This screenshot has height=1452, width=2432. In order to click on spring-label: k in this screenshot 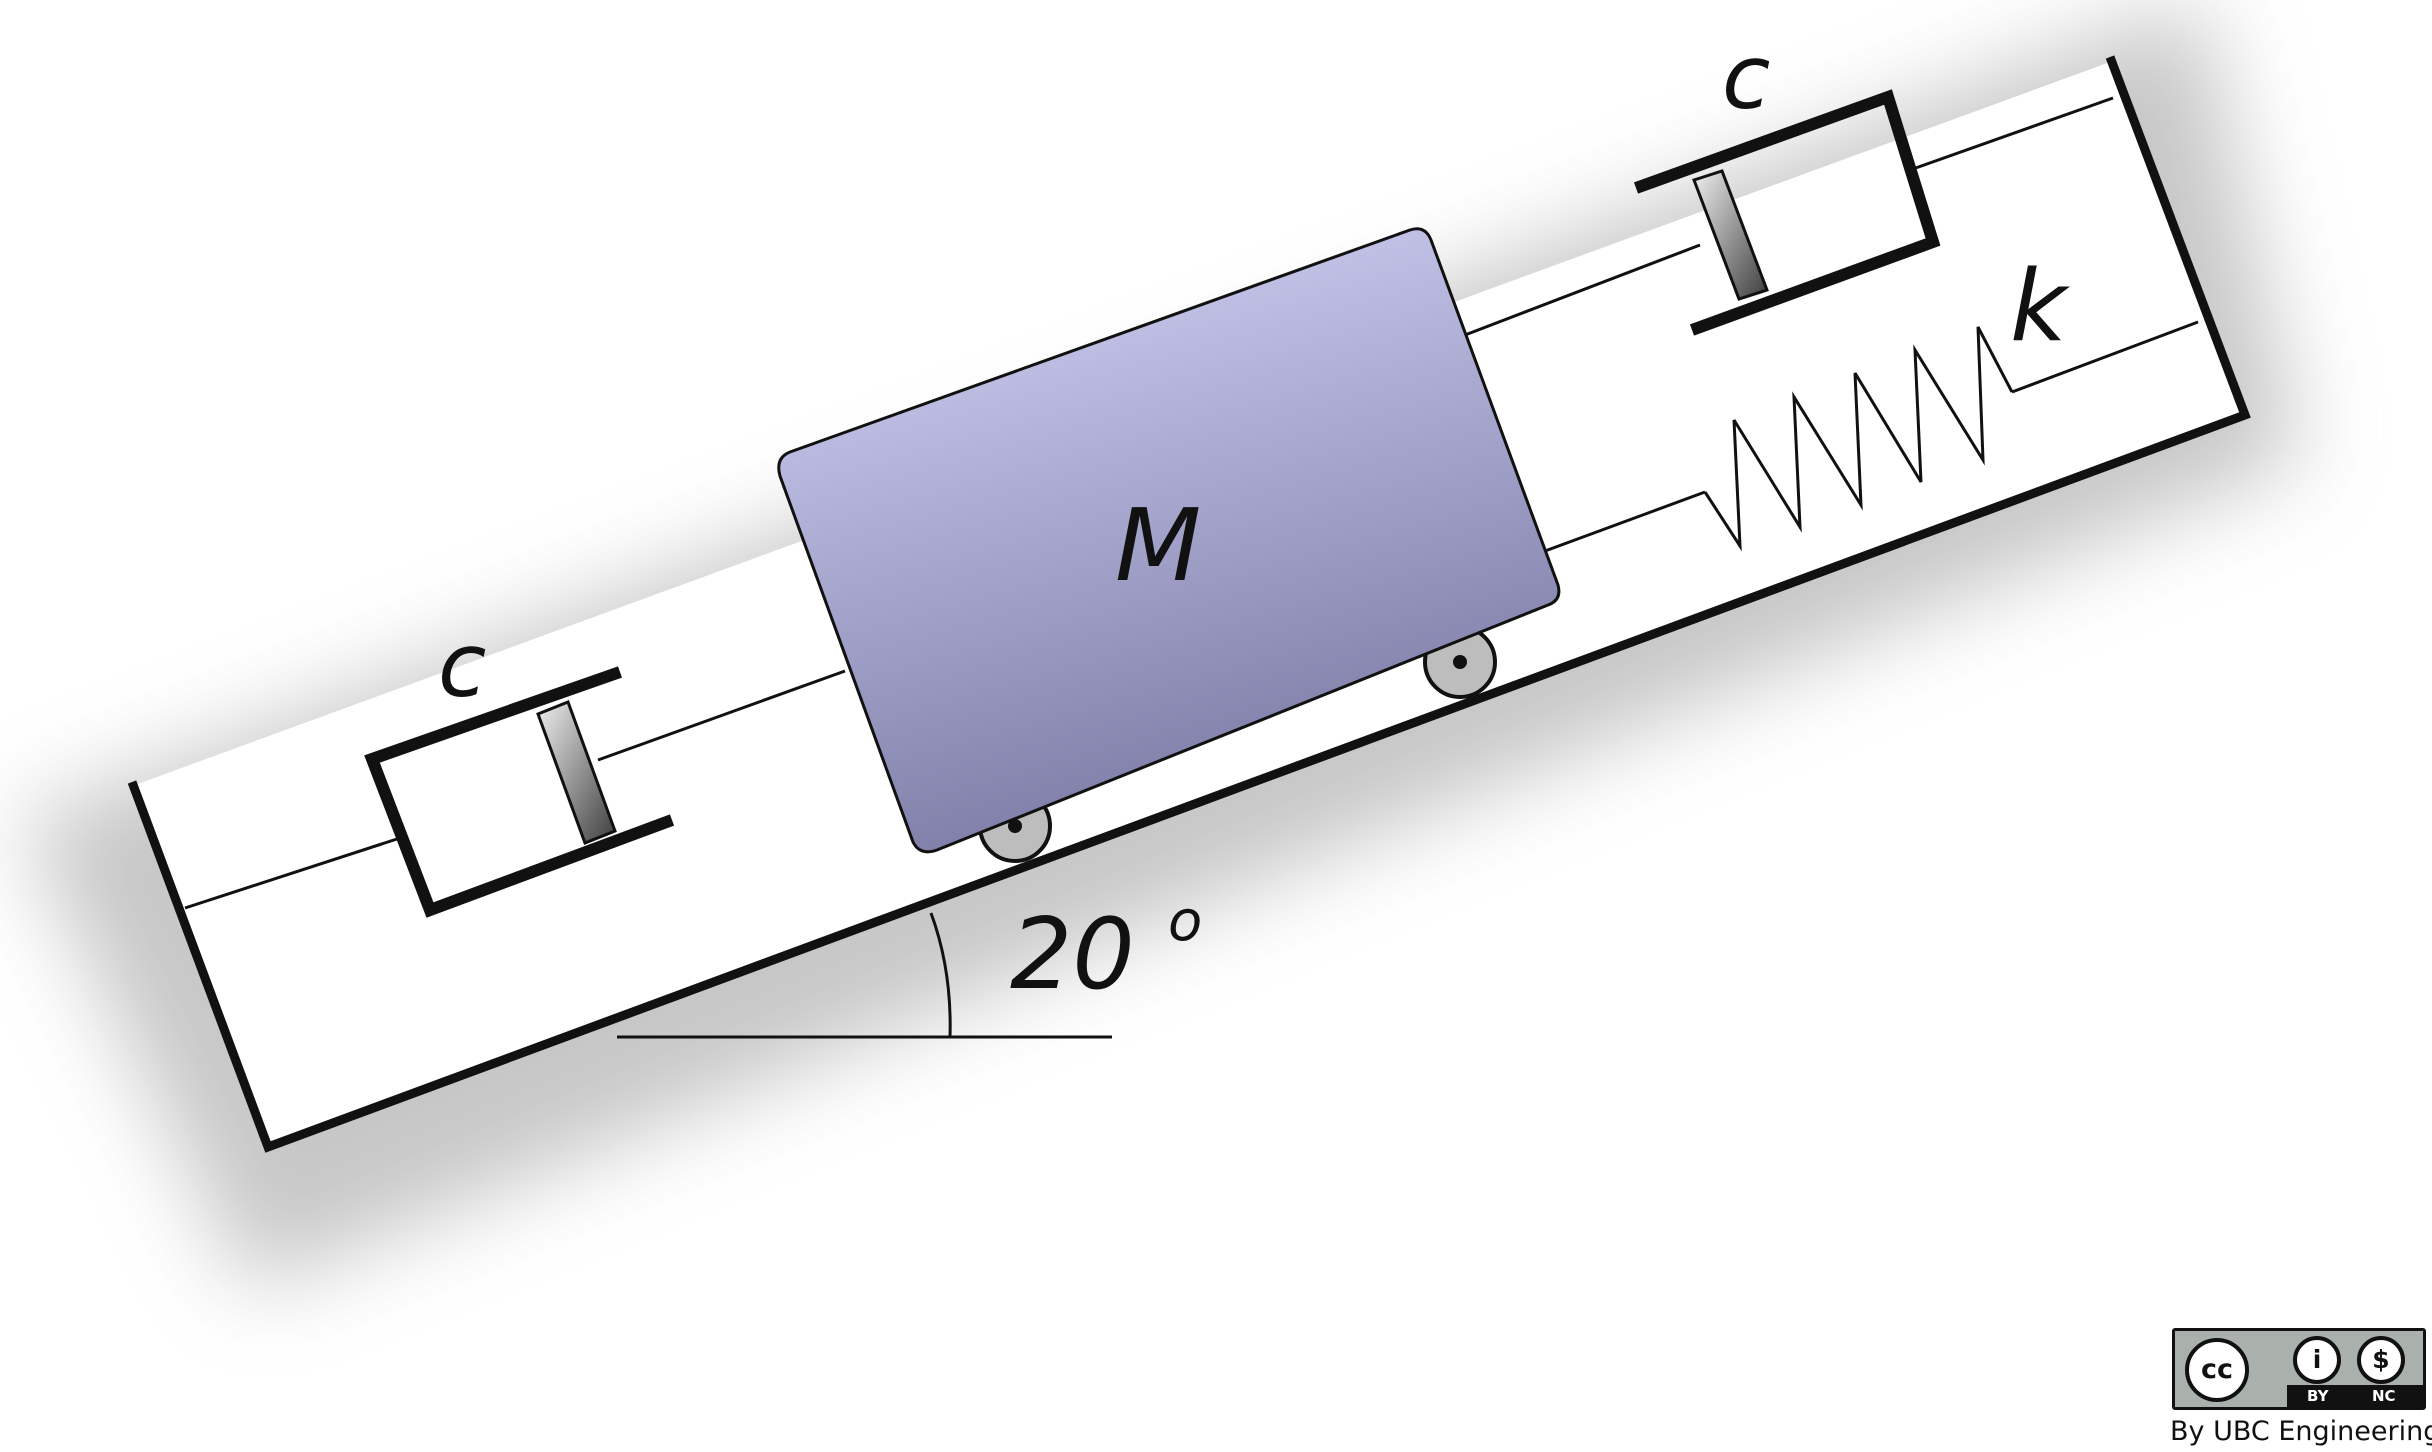, I will do `click(2040, 307)`.